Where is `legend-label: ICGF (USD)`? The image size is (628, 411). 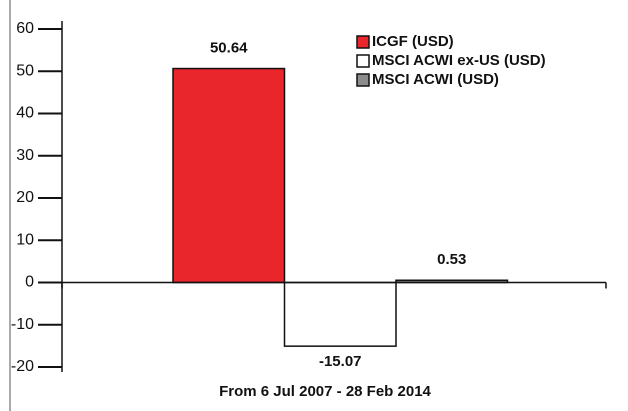
legend-label: ICGF (USD) is located at coordinates (413, 41).